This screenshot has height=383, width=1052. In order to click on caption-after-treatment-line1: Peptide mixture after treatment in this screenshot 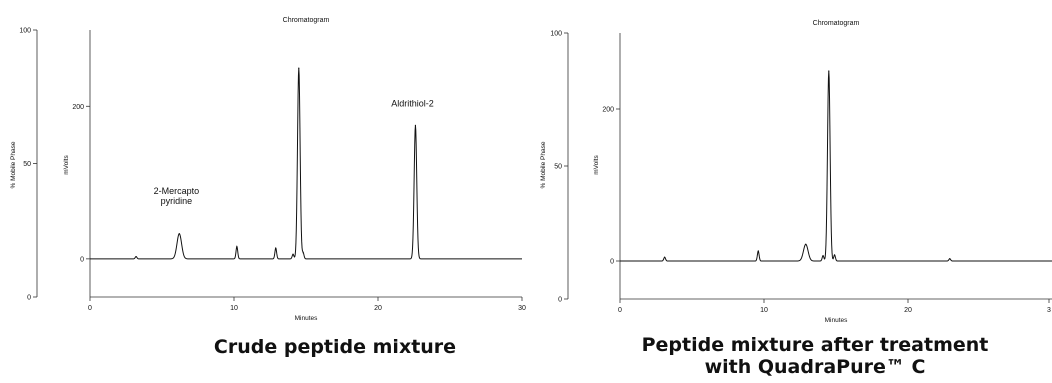, I will do `click(815, 345)`.